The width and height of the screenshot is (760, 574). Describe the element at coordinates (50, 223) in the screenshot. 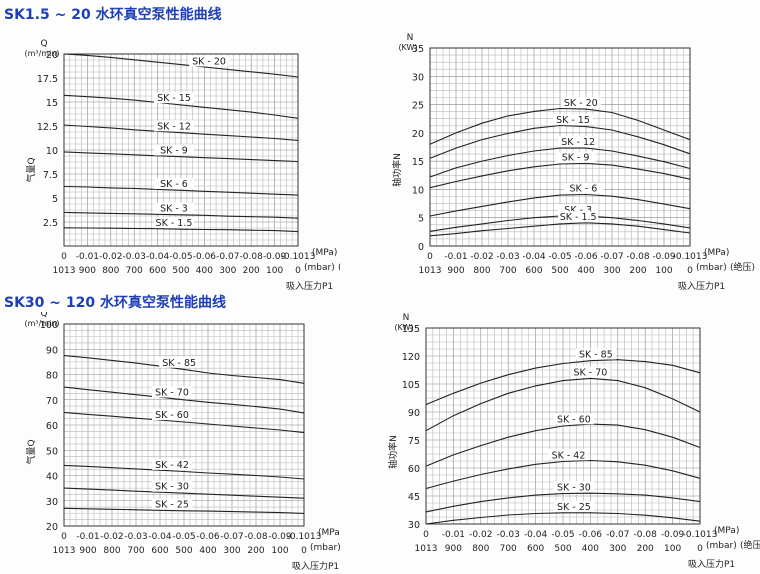

I see `y-tick-label: 2.5` at that location.